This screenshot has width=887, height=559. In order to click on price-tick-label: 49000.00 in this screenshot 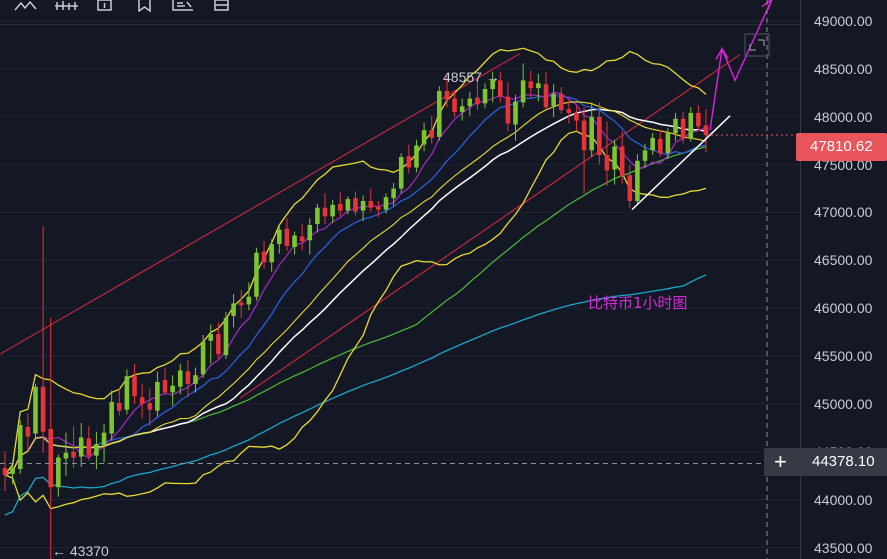, I will do `click(843, 21)`.